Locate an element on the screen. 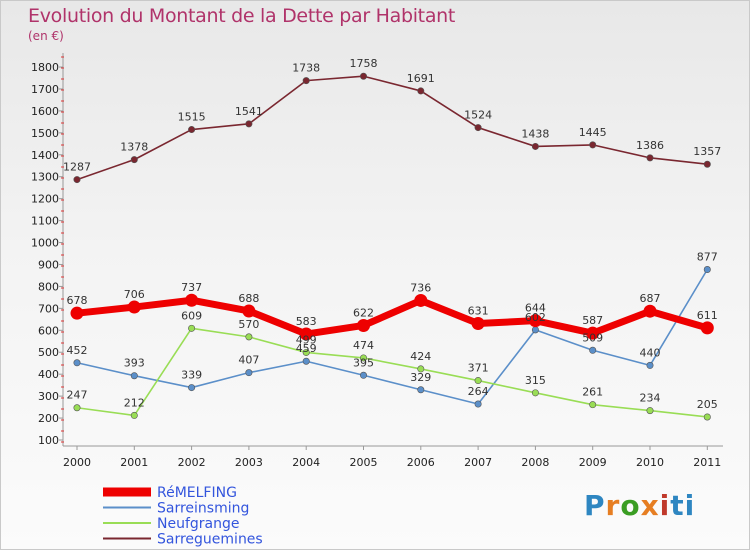  legend-label: RéMELFING is located at coordinates (197, 493).